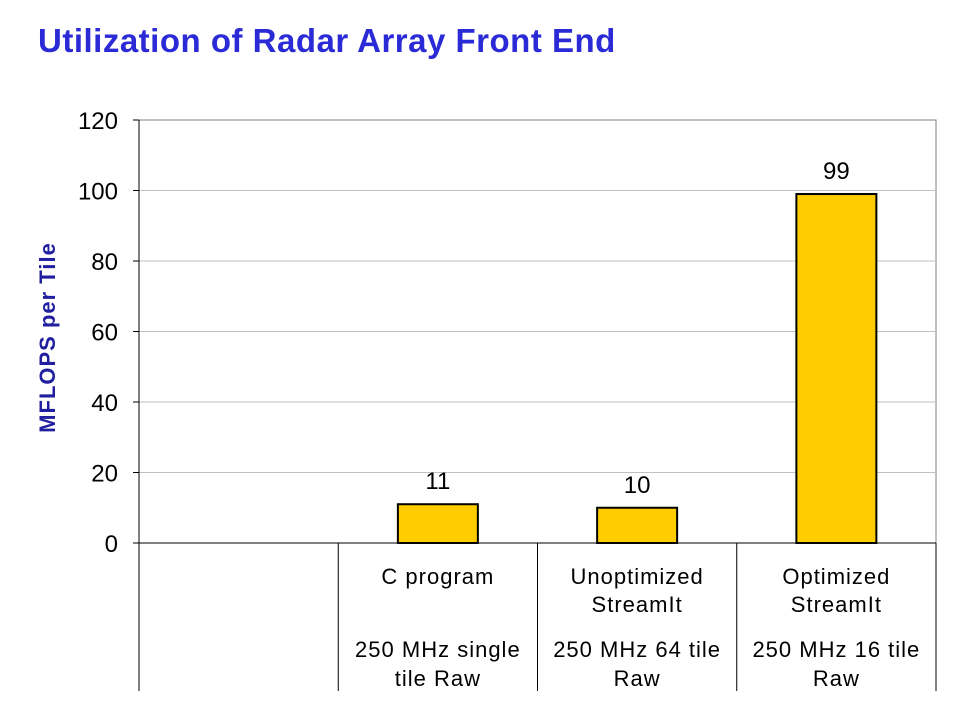 The width and height of the screenshot is (960, 720). What do you see at coordinates (104, 333) in the screenshot?
I see `y-tick-label: 60` at bounding box center [104, 333].